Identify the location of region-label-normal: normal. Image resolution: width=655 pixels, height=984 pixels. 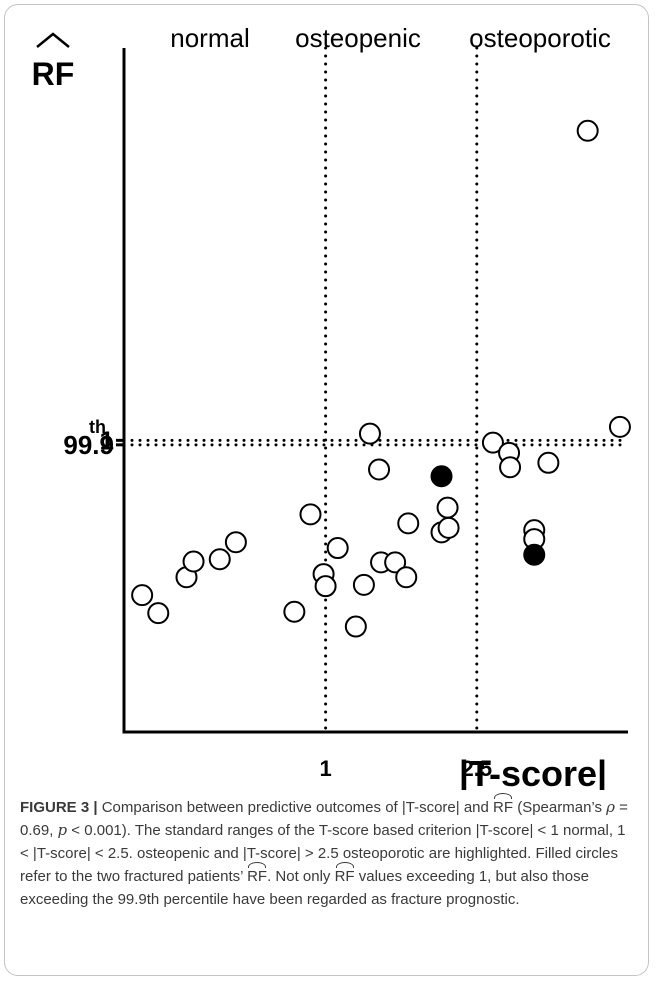
(209, 38).